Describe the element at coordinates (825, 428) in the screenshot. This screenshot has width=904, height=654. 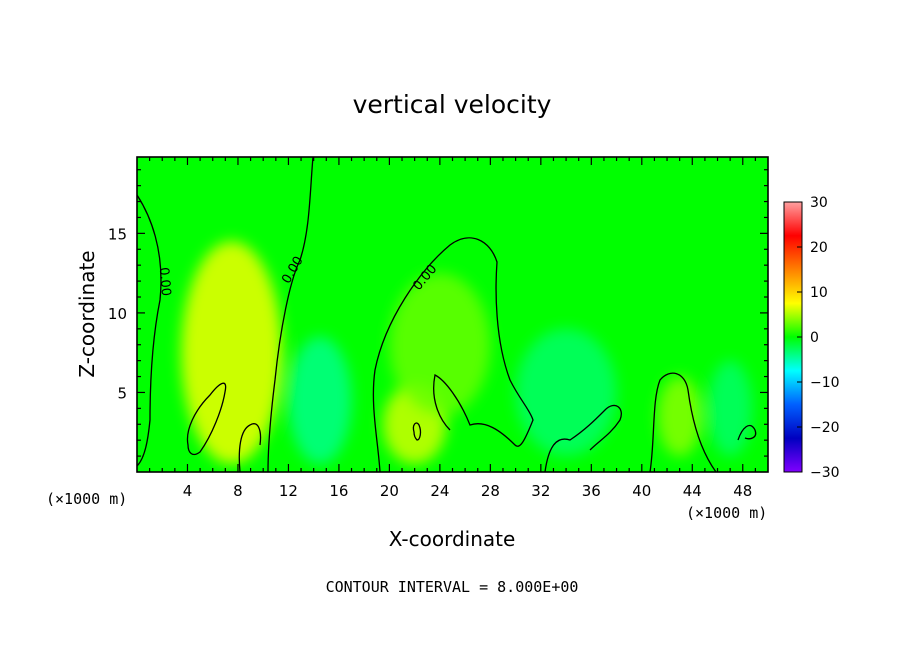
I see `colorbar-tick-label: −20` at that location.